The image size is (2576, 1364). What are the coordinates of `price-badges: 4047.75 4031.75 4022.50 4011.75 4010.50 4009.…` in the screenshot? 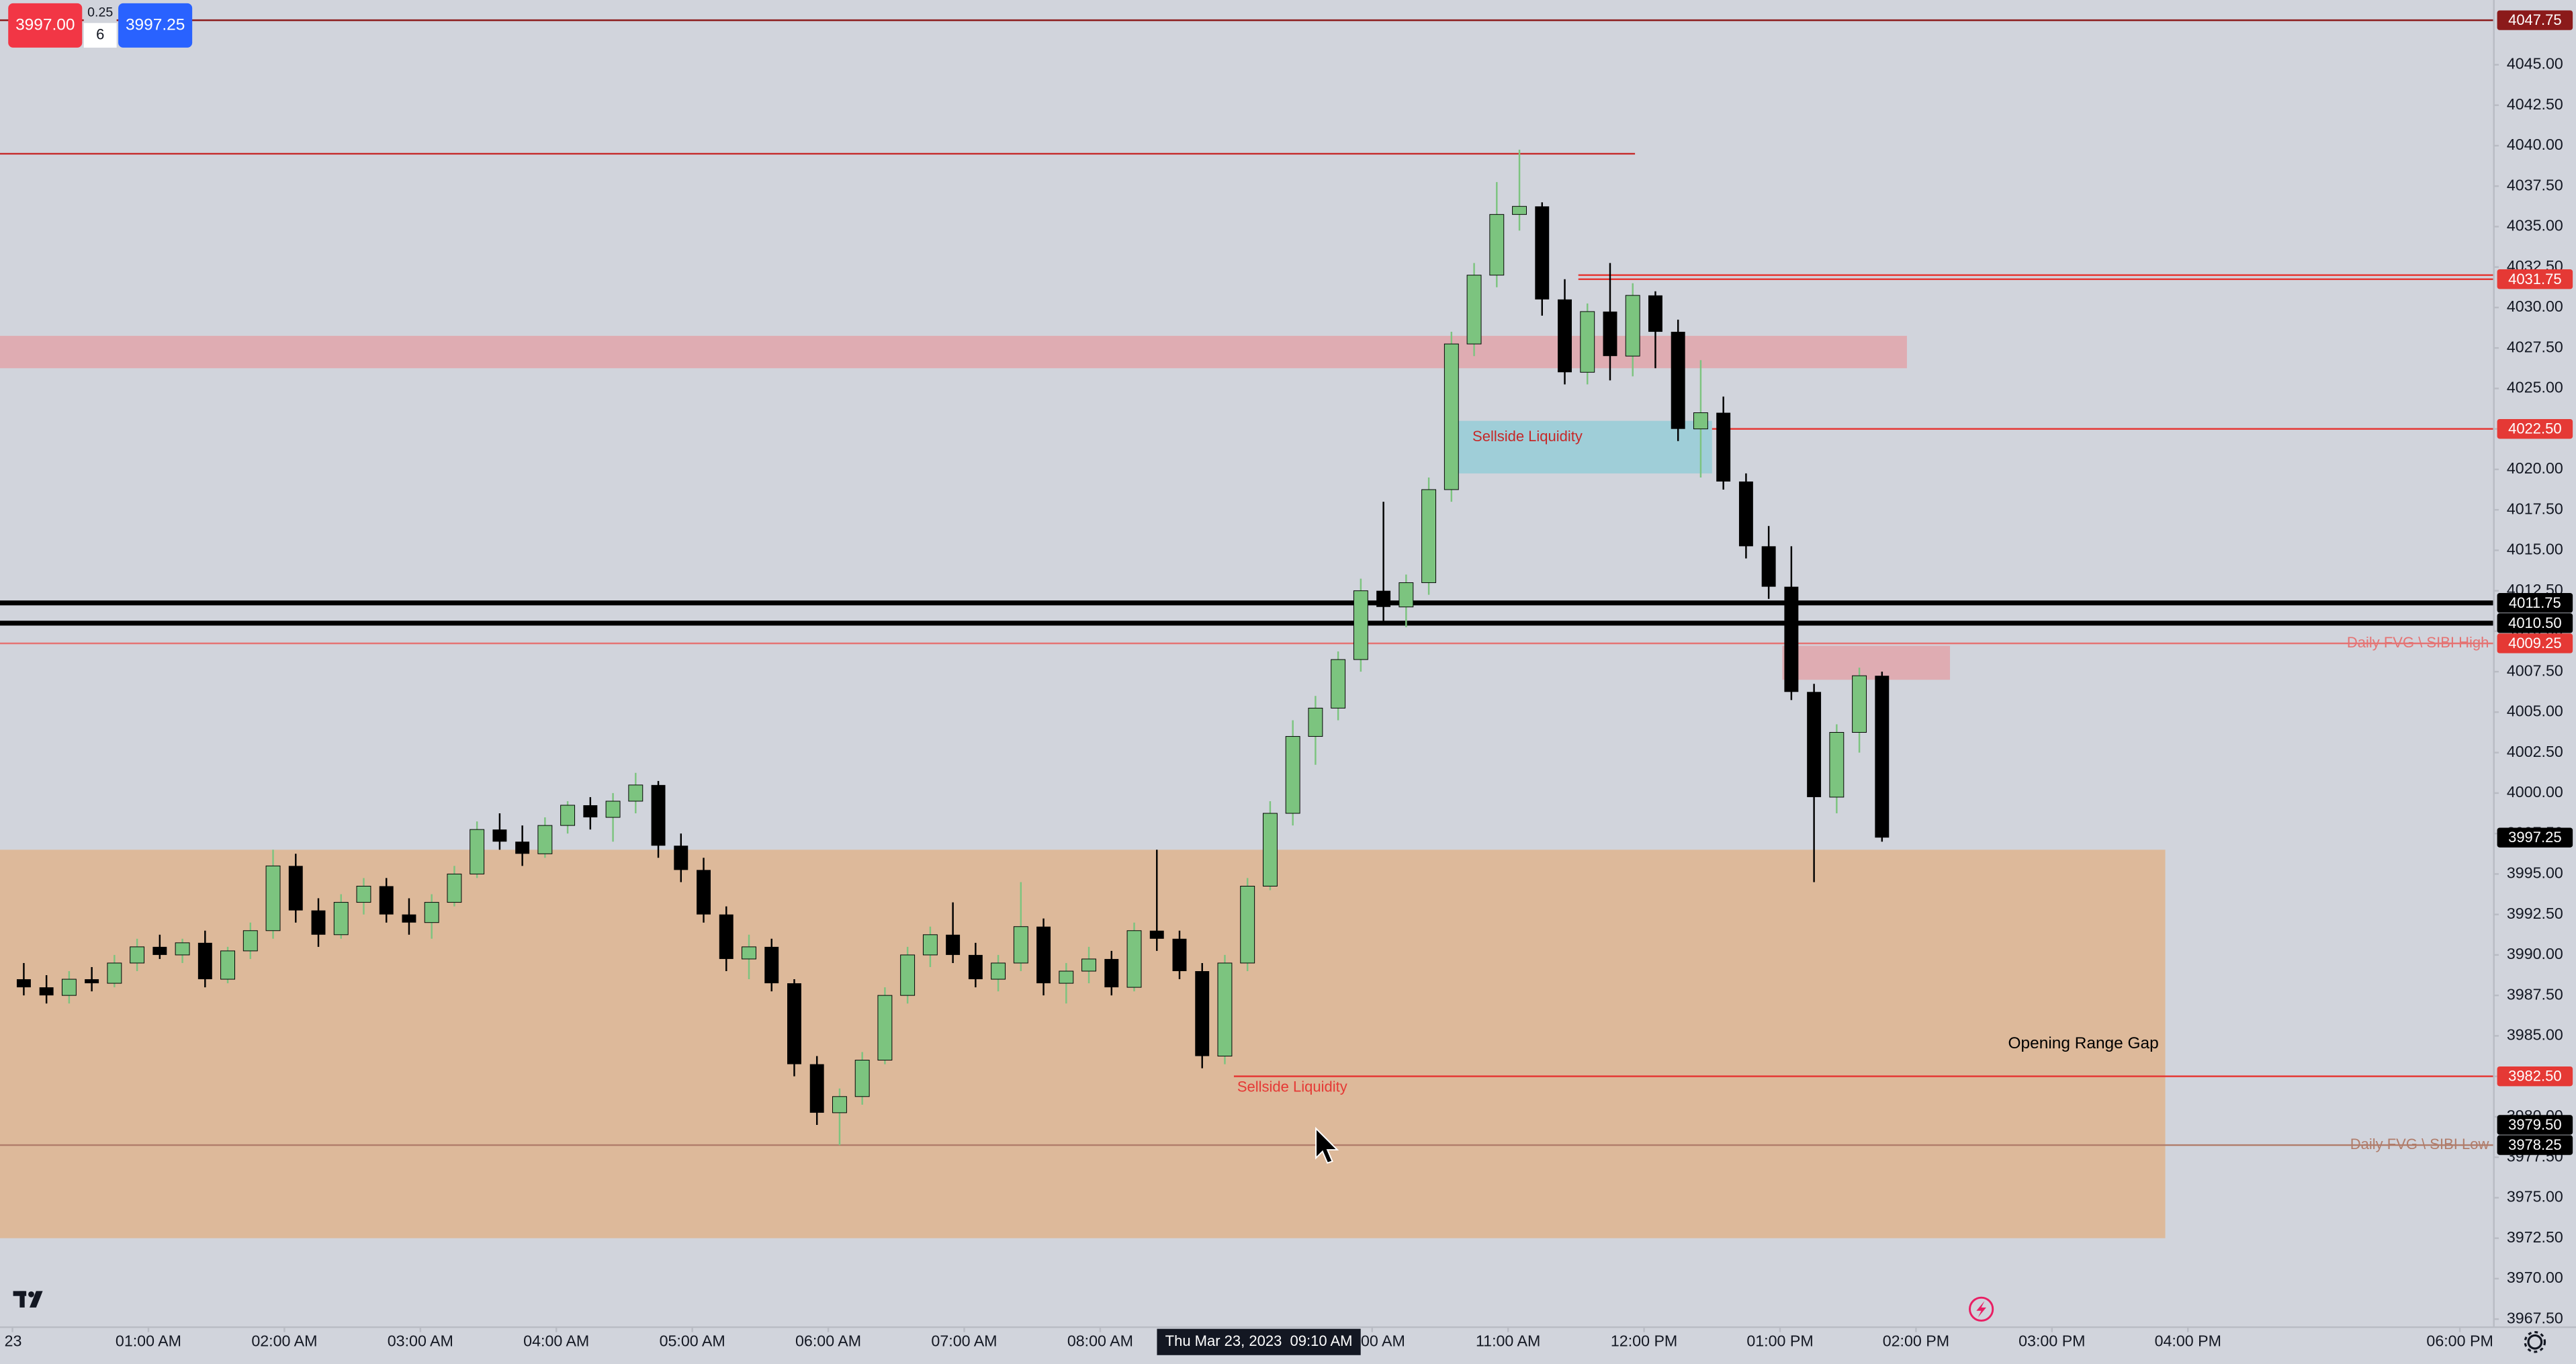 It's located at (2535, 583).